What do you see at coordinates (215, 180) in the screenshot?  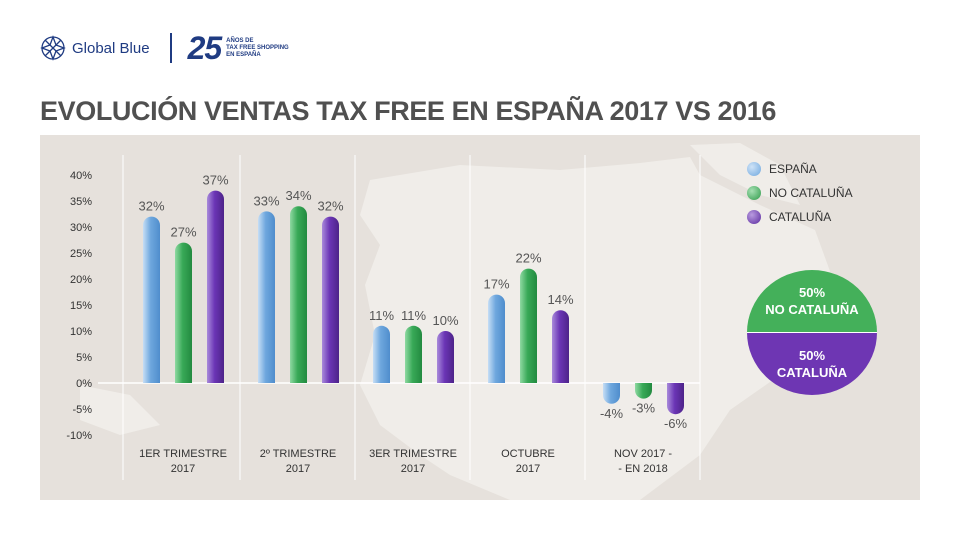 I see `data-label: 37%` at bounding box center [215, 180].